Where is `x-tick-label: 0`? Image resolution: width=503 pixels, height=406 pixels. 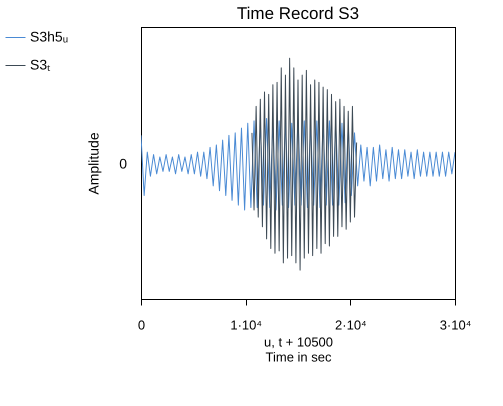 x-tick-label: 0 is located at coordinates (142, 325).